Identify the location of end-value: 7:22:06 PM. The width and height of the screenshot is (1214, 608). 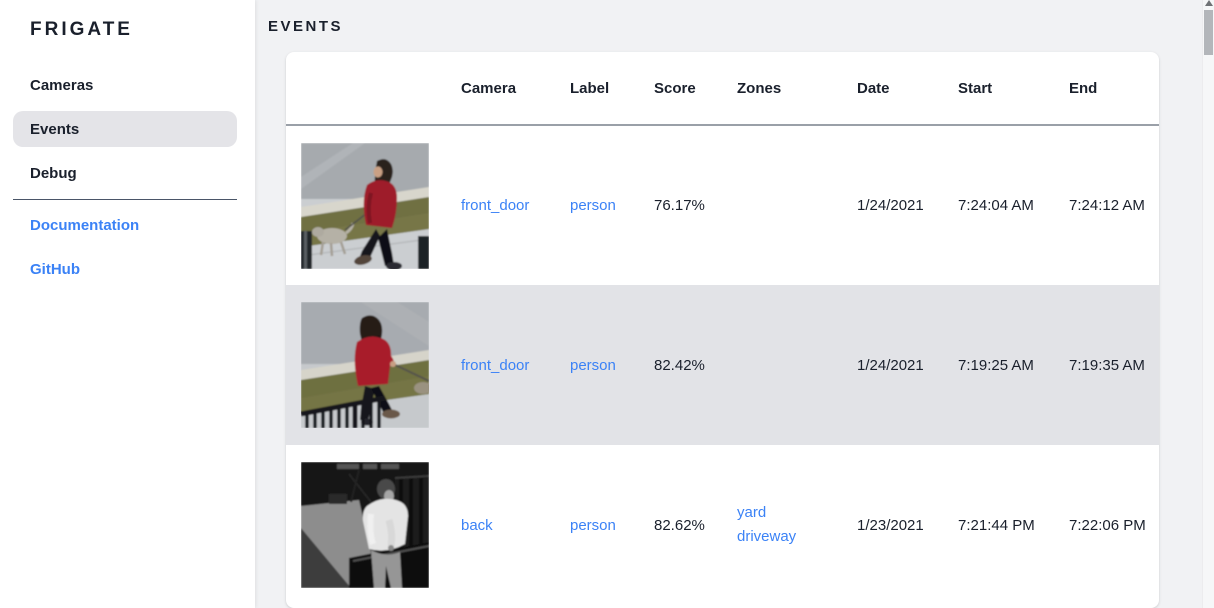
(1107, 525).